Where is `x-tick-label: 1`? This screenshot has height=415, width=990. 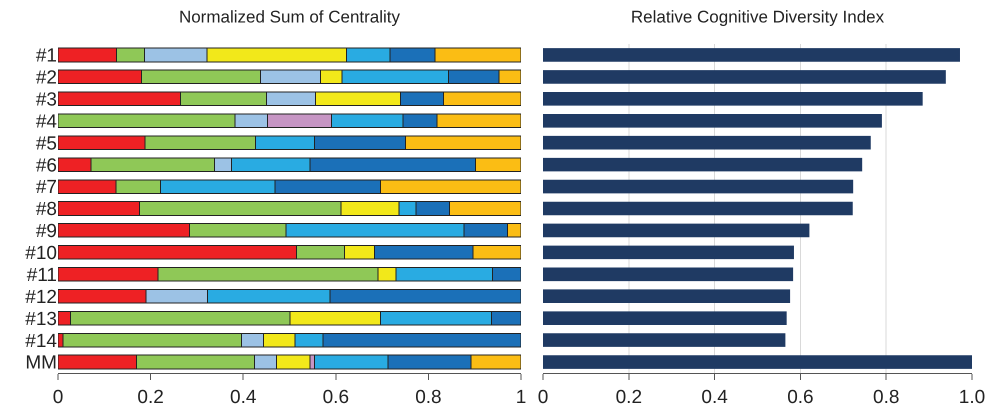
x-tick-label: 1 is located at coordinates (521, 397).